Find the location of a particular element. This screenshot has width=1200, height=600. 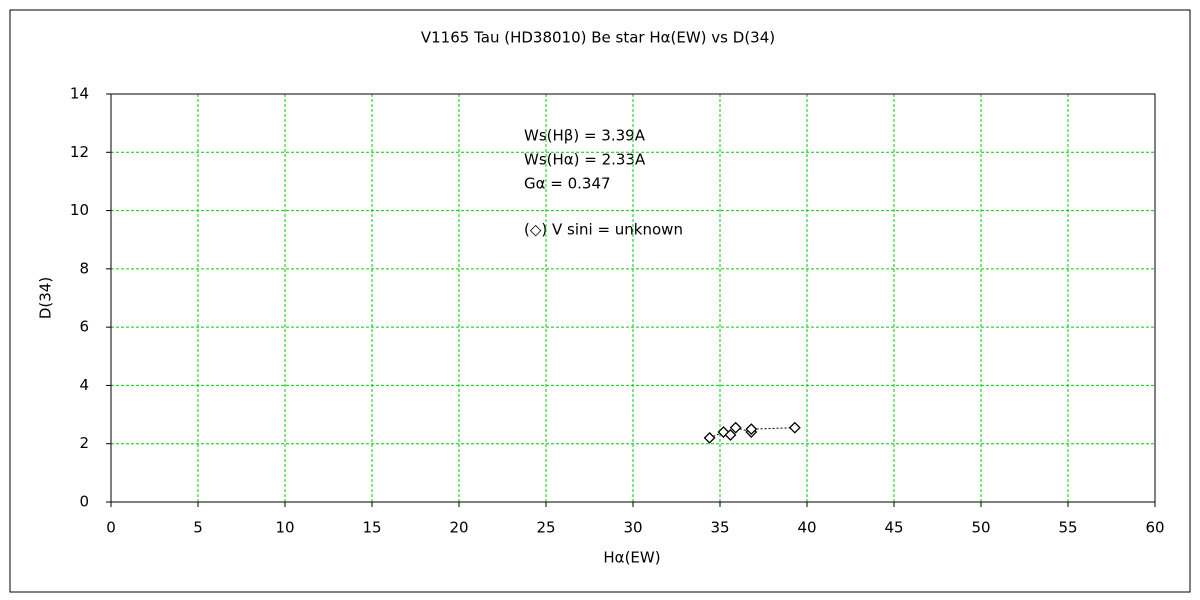

y-tick-label: 2 is located at coordinates (84, 443).